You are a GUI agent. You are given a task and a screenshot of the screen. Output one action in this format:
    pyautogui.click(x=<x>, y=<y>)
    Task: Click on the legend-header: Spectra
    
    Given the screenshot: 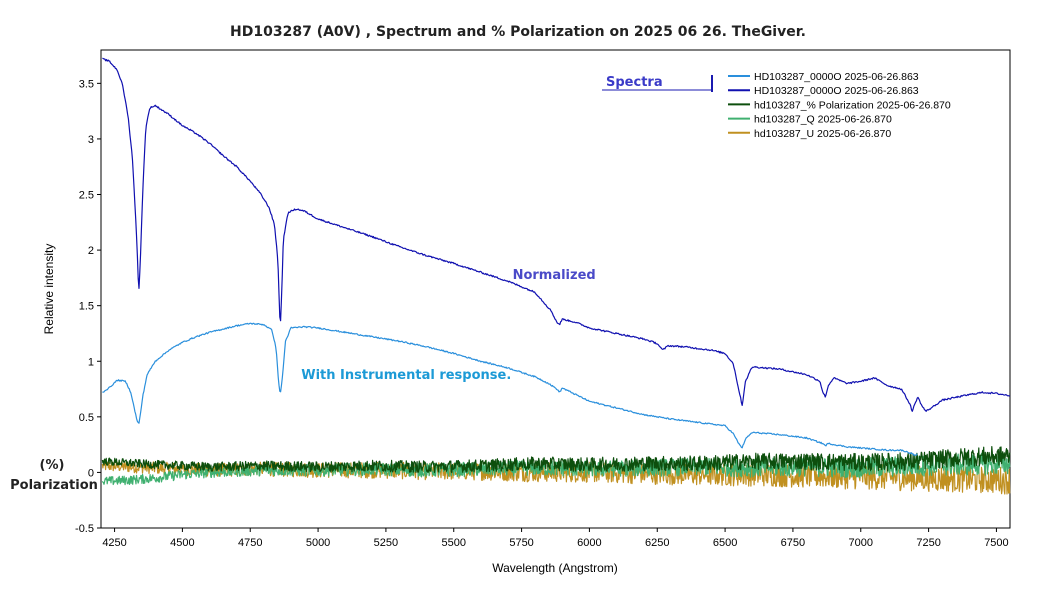 What is the action you would take?
    pyautogui.click(x=634, y=82)
    